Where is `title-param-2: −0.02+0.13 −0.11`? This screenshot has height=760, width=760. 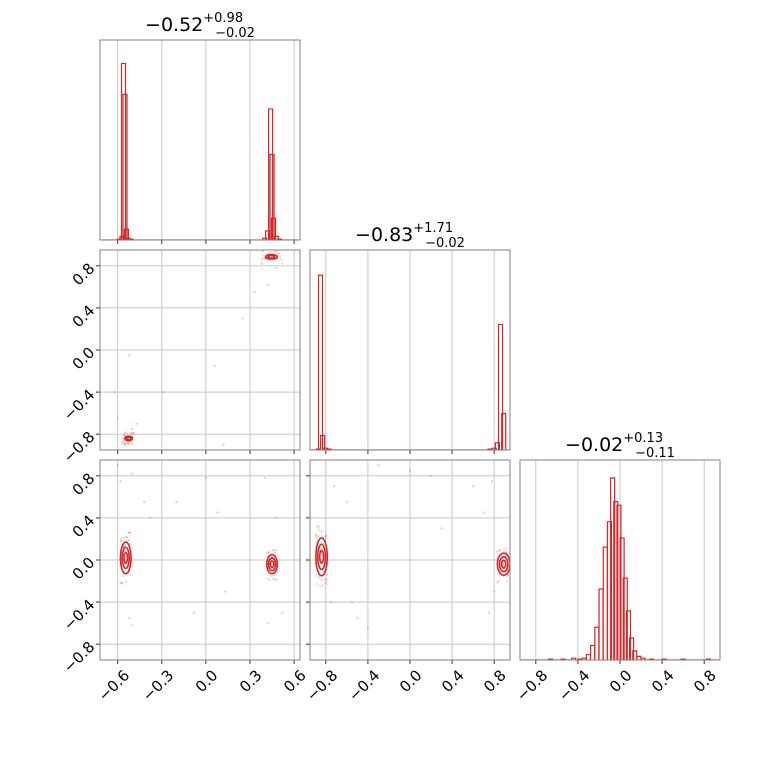
title-param-2: −0.02+0.13 −0.11 is located at coordinates (620, 446).